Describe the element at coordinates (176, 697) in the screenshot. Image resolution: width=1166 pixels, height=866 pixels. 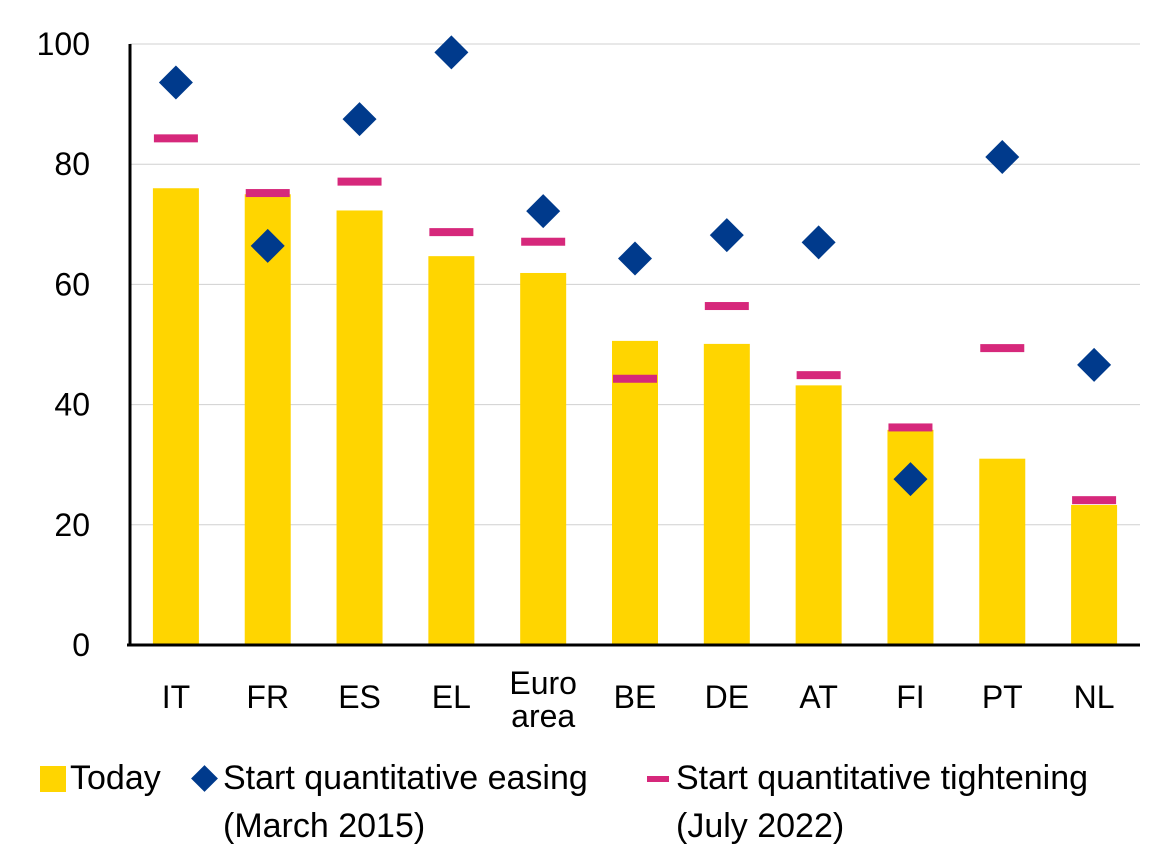
I see `x-tick-label: IT` at that location.